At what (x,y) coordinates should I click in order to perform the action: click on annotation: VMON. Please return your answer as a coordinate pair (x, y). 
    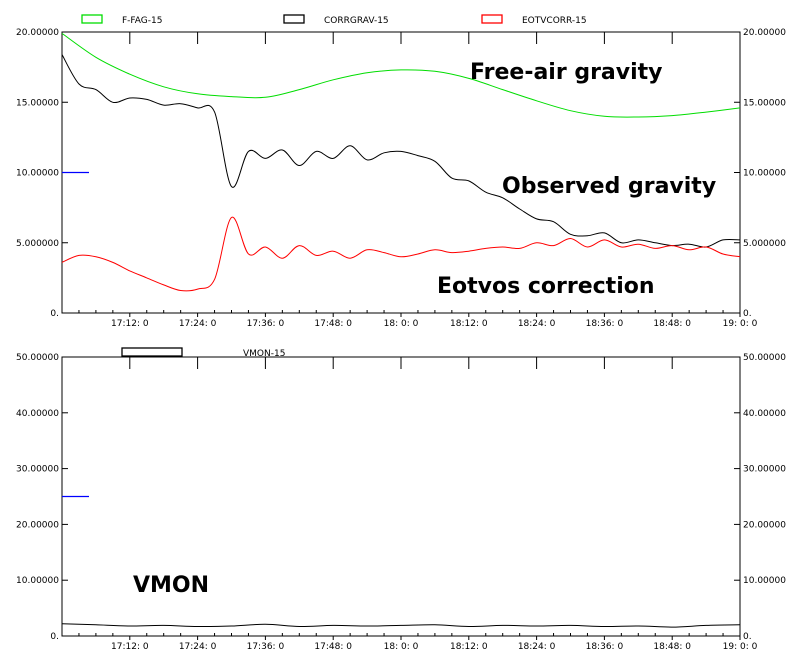
    Looking at the image, I should click on (171, 585).